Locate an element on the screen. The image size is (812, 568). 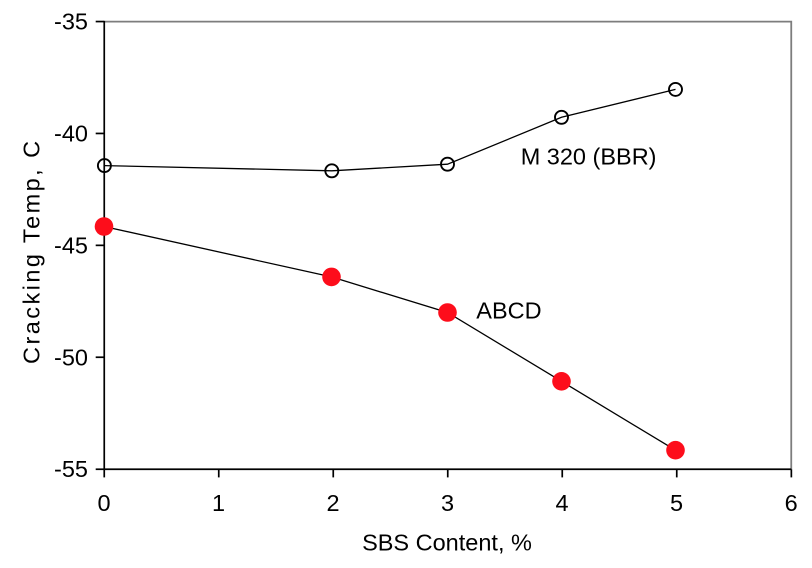
svg-text: ABCD is located at coordinates (508, 311).